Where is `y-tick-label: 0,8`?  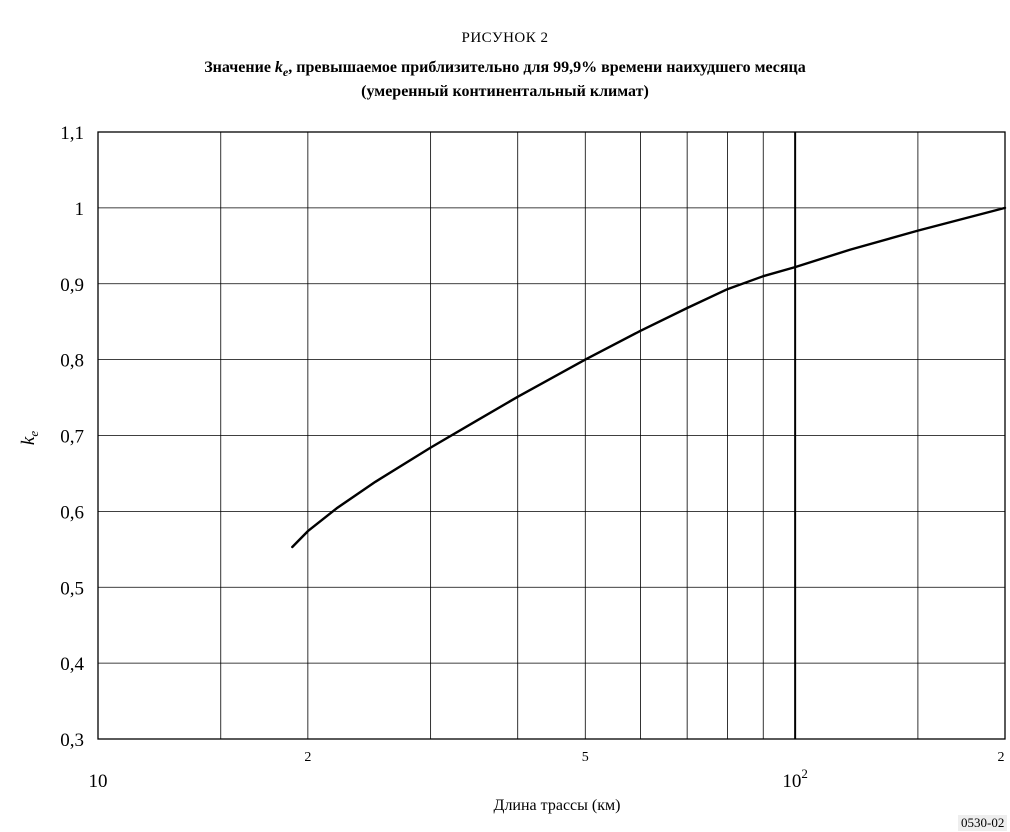 y-tick-label: 0,8 is located at coordinates (72, 361).